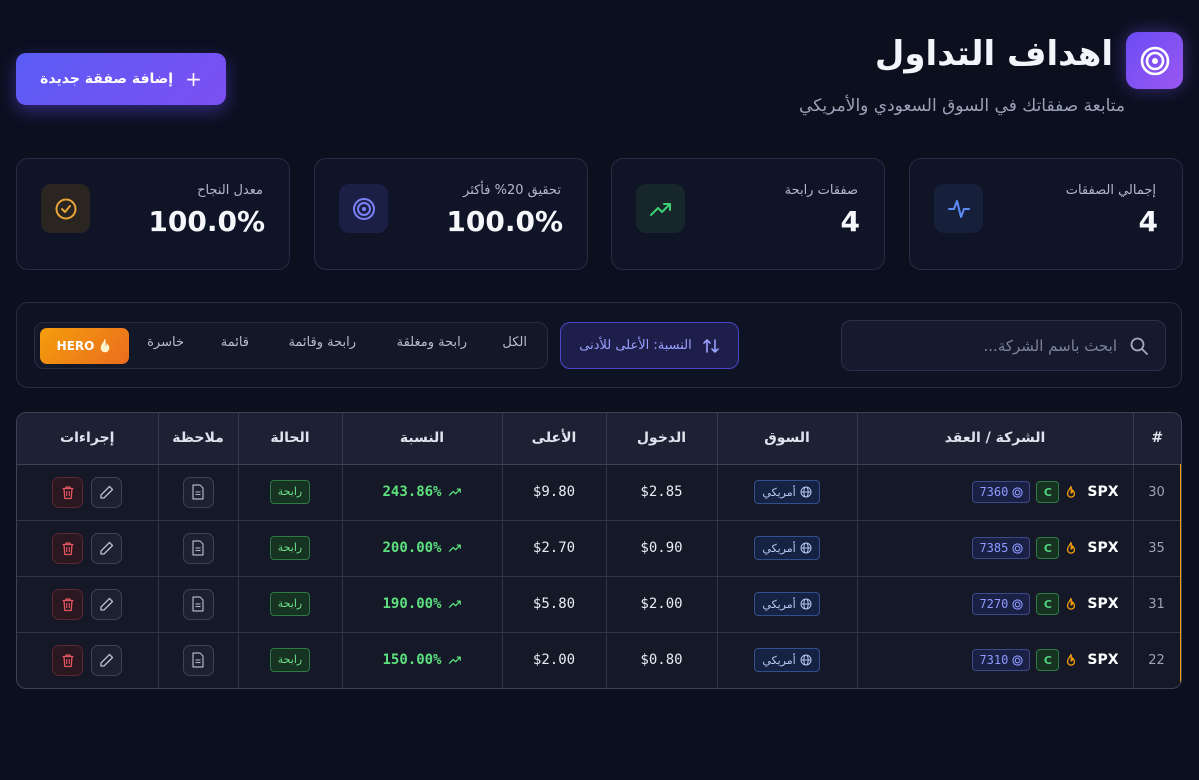 The image size is (1199, 780). Describe the element at coordinates (1001, 660) in the screenshot. I see `strike-badge: 7310` at that location.